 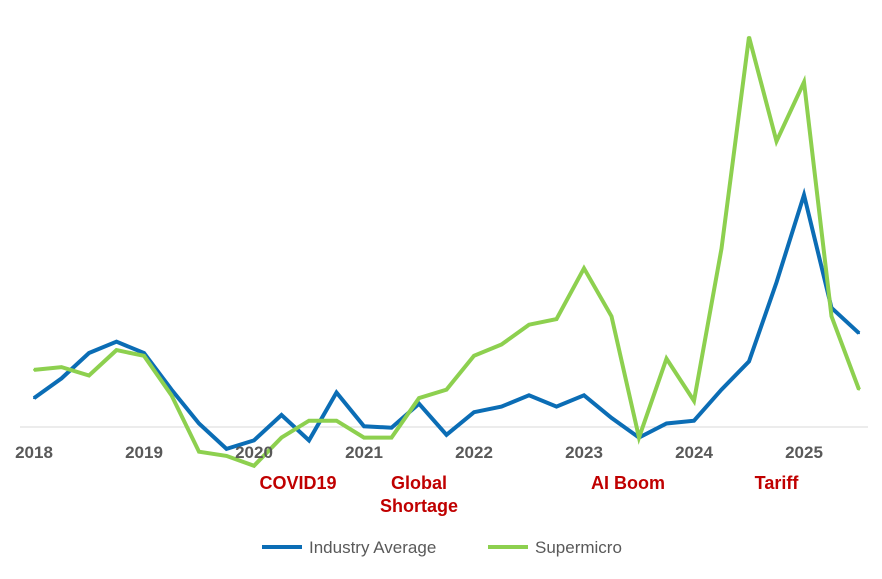 What do you see at coordinates (254, 452) in the screenshot?
I see `x-tick-label: 2020` at bounding box center [254, 452].